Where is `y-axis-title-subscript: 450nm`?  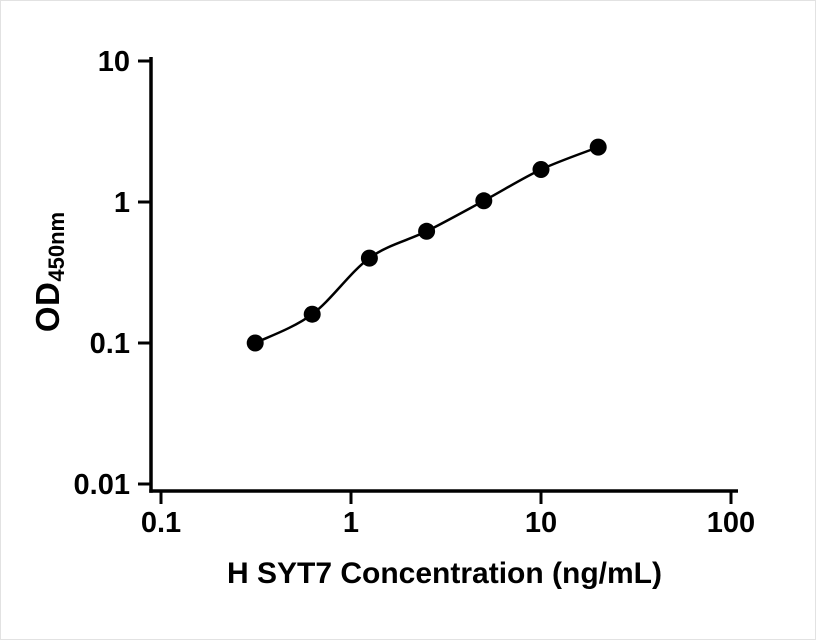
y-axis-title-subscript: 450nm is located at coordinates (56, 246).